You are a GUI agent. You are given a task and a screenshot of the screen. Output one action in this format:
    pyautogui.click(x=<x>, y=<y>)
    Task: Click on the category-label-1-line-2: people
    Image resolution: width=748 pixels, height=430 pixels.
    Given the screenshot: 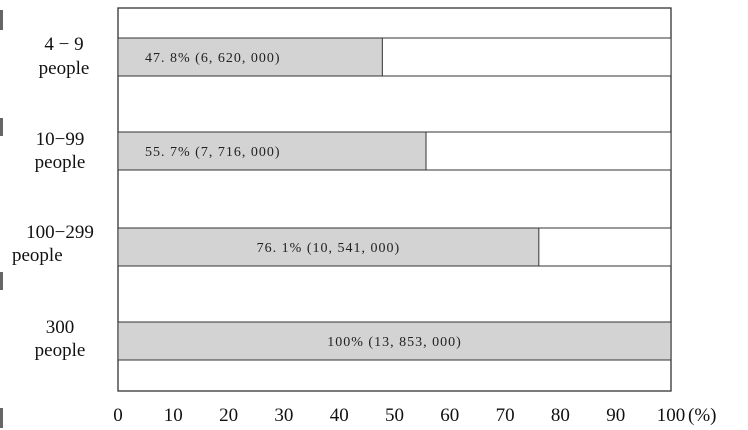 What is the action you would take?
    pyautogui.click(x=64, y=68)
    